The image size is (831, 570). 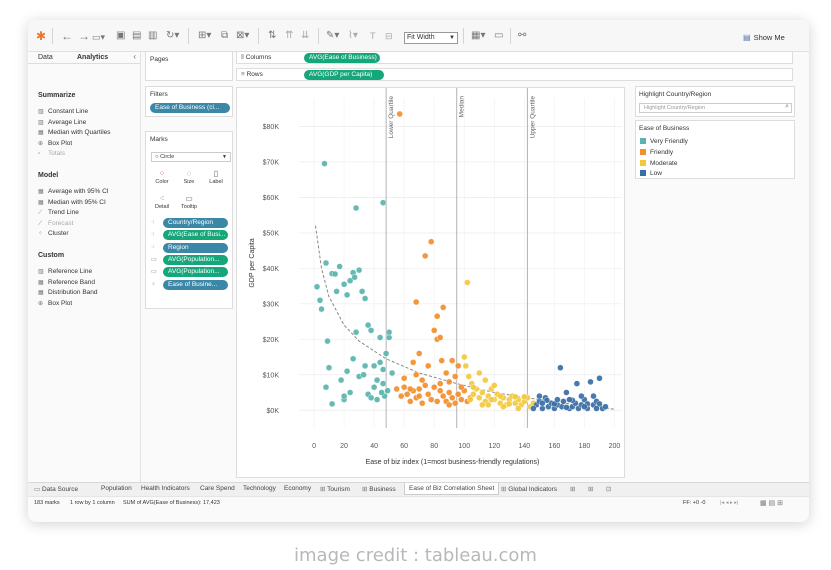 What do you see at coordinates (658, 163) in the screenshot?
I see `legend-item: Moderate` at bounding box center [658, 163].